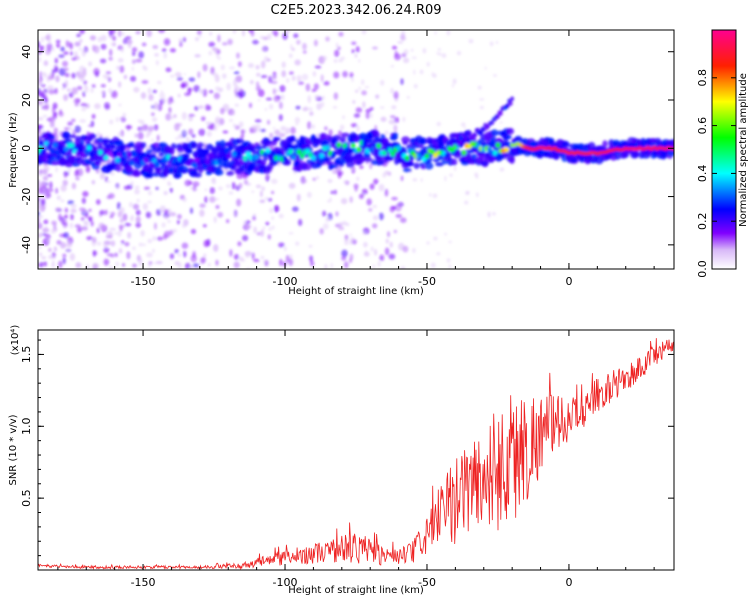 This screenshot has width=750, height=600. Describe the element at coordinates (427, 582) in the screenshot. I see `snr-x-tick-label: -50` at that location.